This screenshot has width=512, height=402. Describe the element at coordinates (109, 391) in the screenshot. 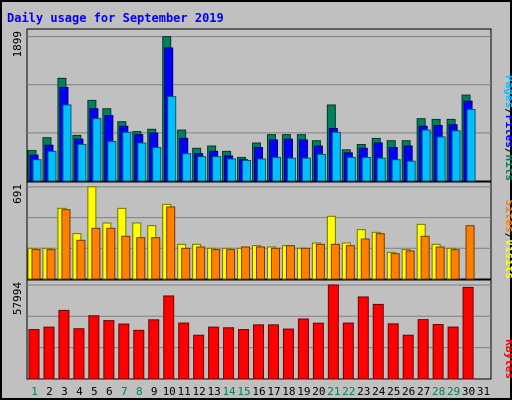

I see `x-tick-label: 6` at that location.